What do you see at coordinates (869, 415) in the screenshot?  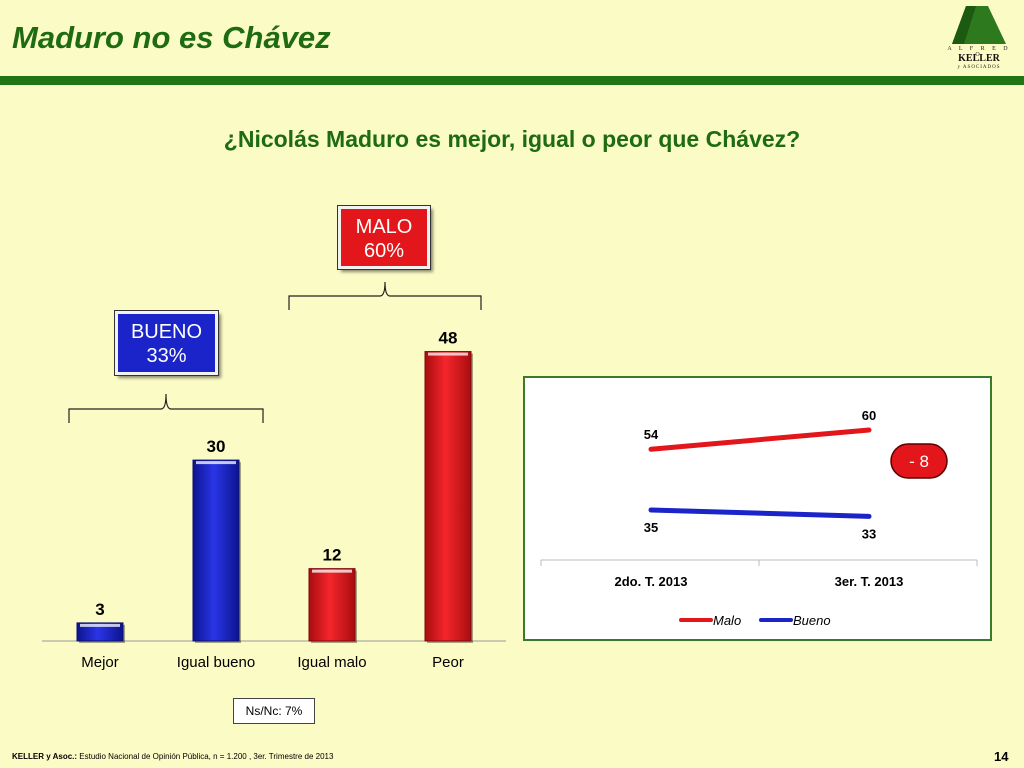 I see `trend-point-label: 60` at bounding box center [869, 415].